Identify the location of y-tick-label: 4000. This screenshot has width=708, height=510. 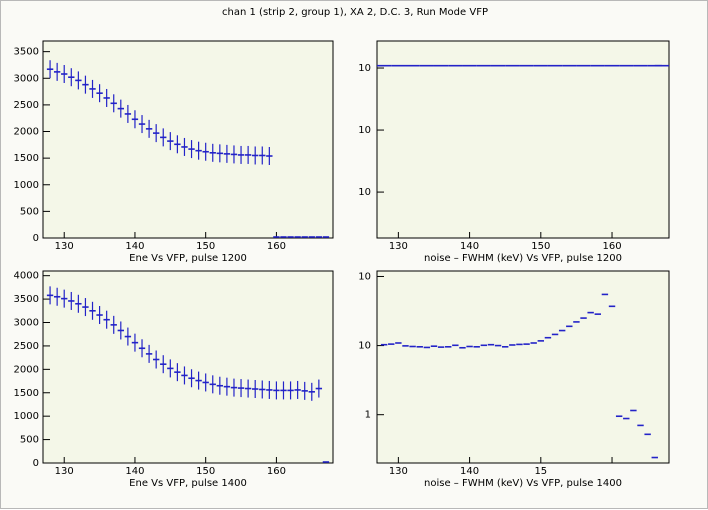
(26, 276).